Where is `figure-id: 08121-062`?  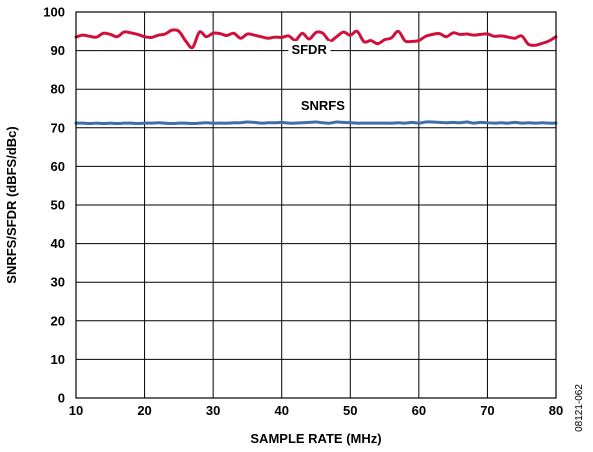
figure-id: 08121-062 is located at coordinates (579, 408).